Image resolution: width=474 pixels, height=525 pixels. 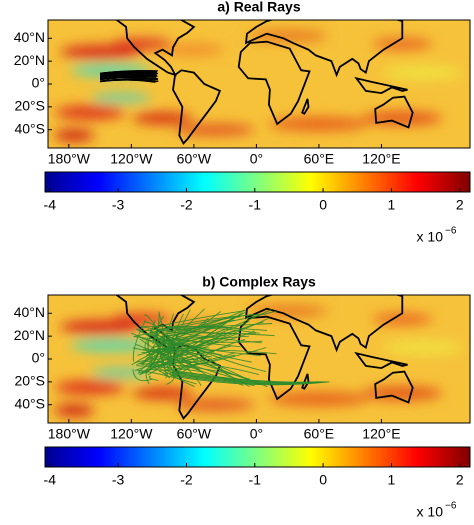 What do you see at coordinates (257, 457) in the screenshot?
I see `colorbar` at bounding box center [257, 457].